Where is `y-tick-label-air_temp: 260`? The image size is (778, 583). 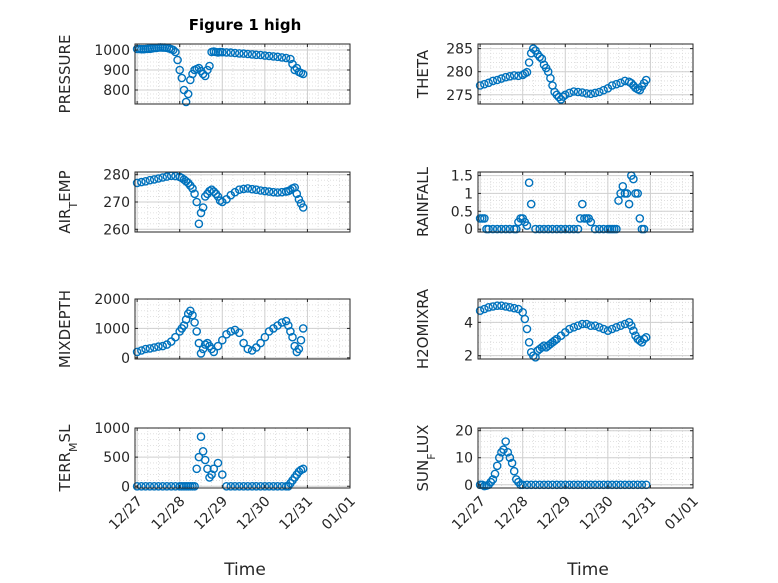 y-tick-label-air_temp: 260 is located at coordinates (116, 230).